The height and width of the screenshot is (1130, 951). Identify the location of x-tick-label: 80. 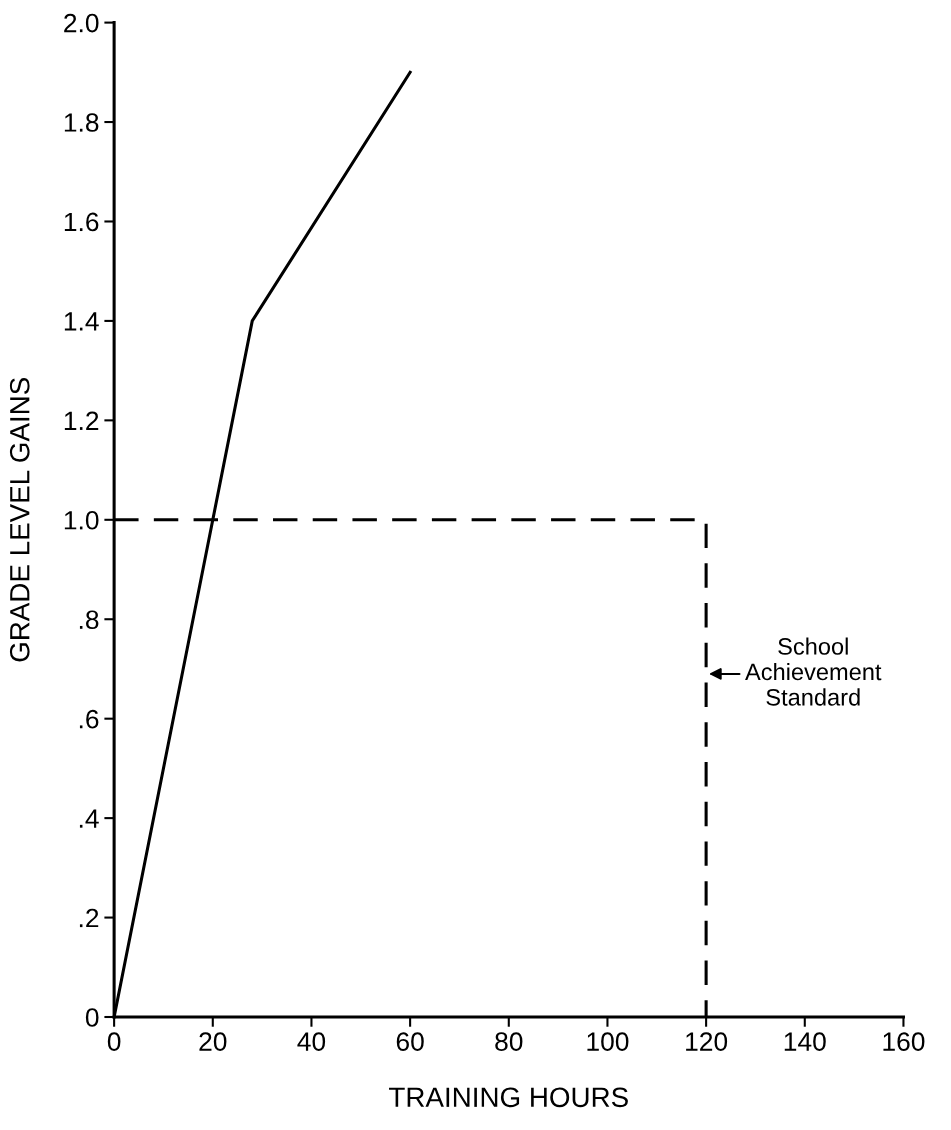
(509, 1041).